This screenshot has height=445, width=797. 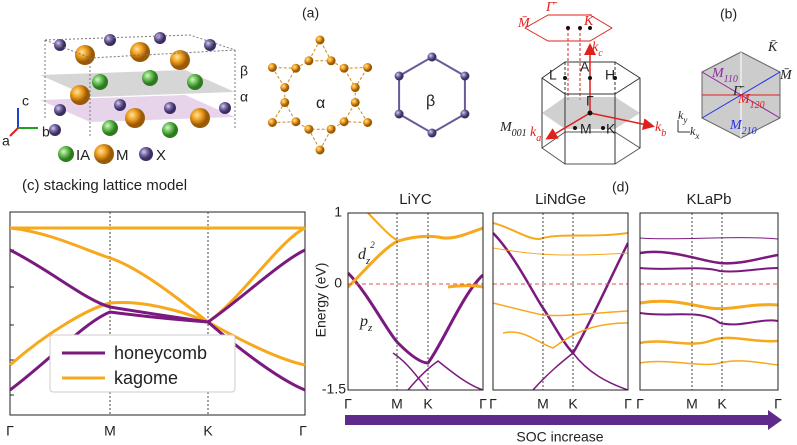 I want to click on crystal, so click(x=140, y=85).